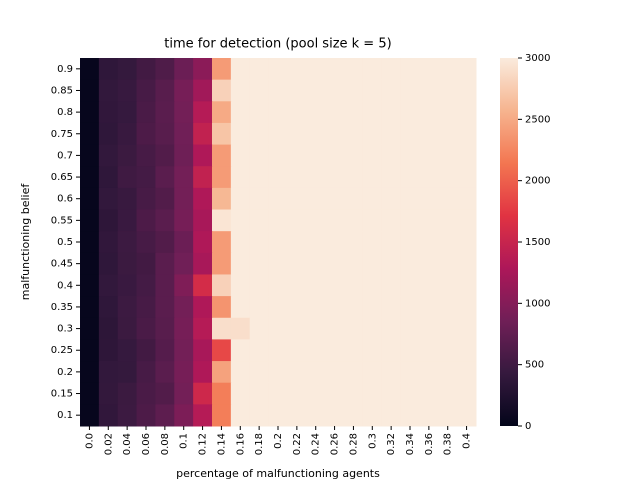  I want to click on x-tick-label: 0.28, so click(353, 444).